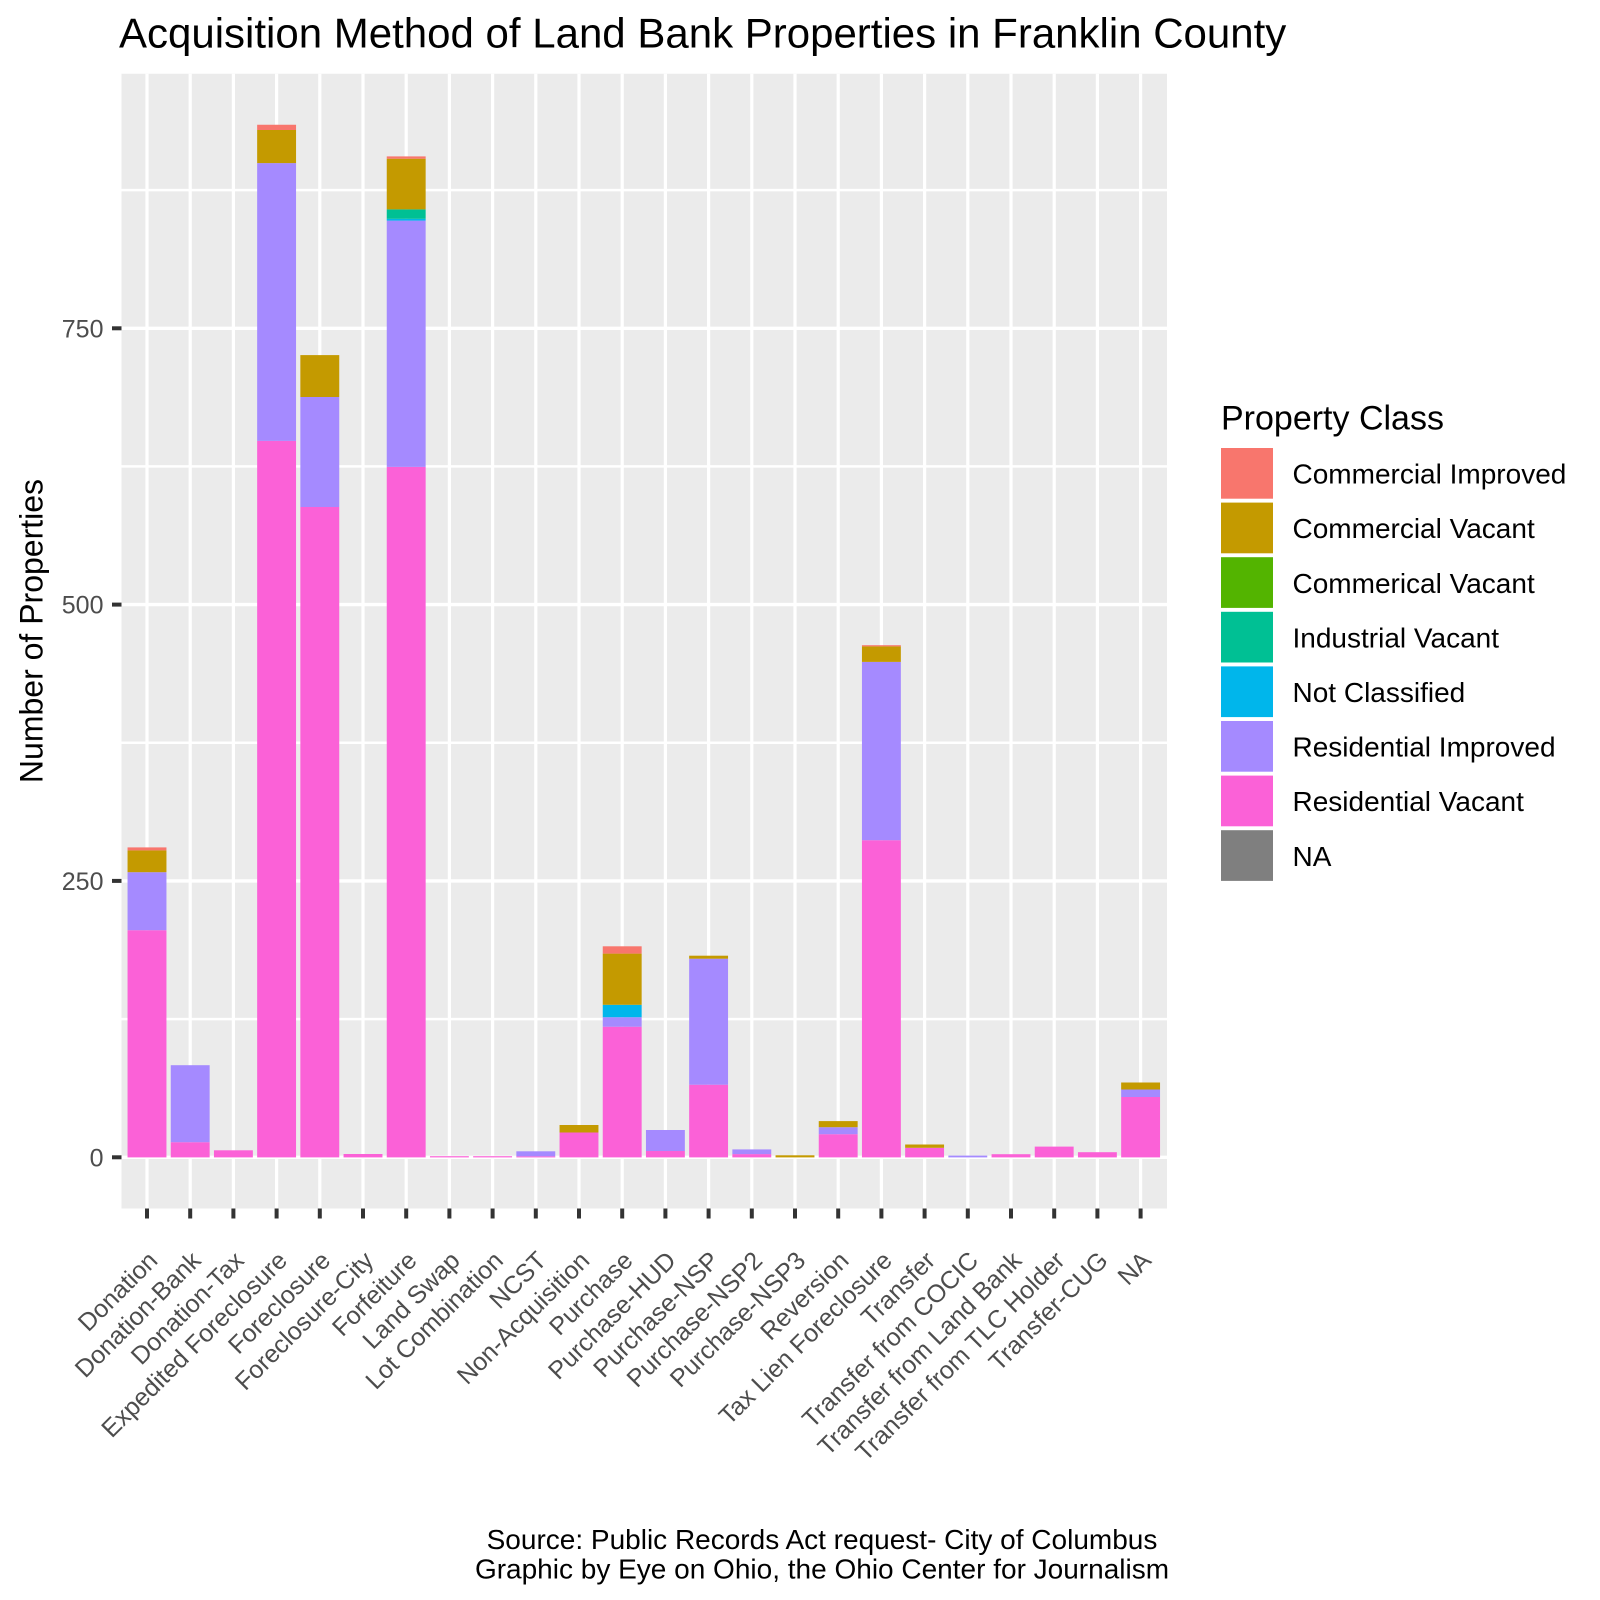 The width and height of the screenshot is (1600, 1600). What do you see at coordinates (1414, 528) in the screenshot?
I see `svg-text: Commercial Vacant` at bounding box center [1414, 528].